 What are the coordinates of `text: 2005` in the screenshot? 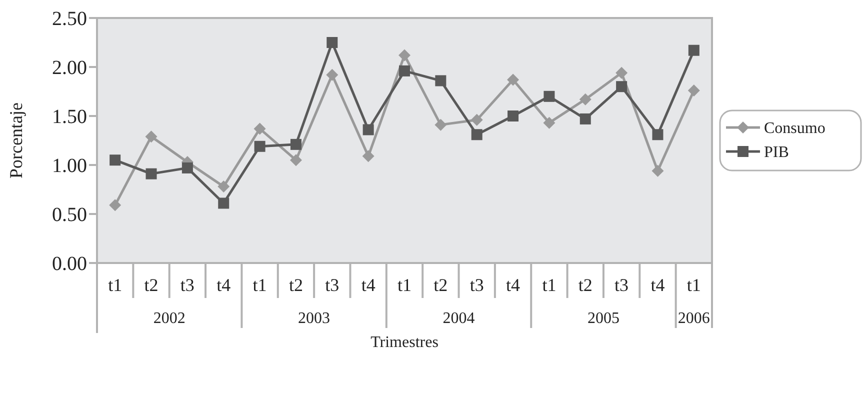 It's located at (603, 318).